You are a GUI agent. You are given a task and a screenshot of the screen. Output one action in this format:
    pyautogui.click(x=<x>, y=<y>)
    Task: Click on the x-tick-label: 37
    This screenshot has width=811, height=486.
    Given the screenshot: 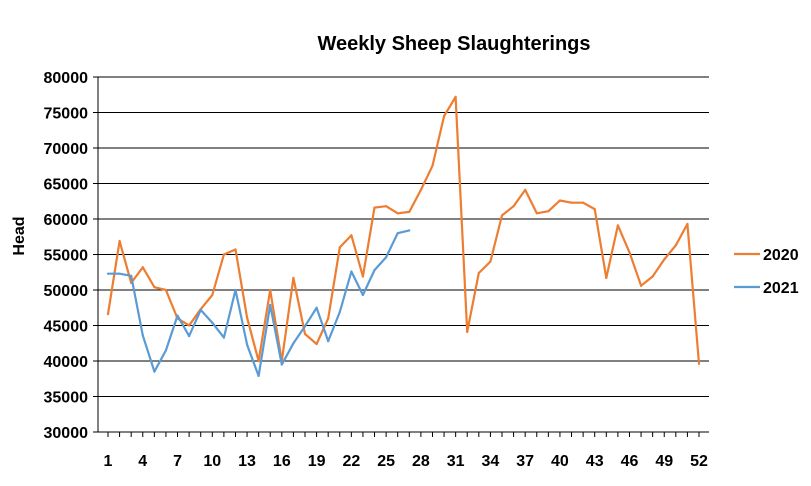 What is the action you would take?
    pyautogui.click(x=525, y=461)
    